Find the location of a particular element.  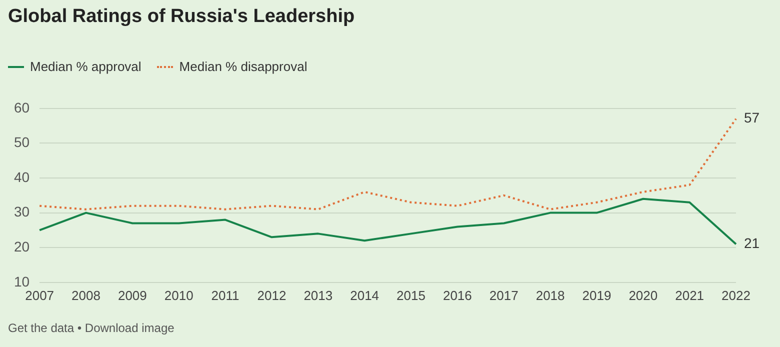

x-tick-label: 2008 is located at coordinates (86, 295).